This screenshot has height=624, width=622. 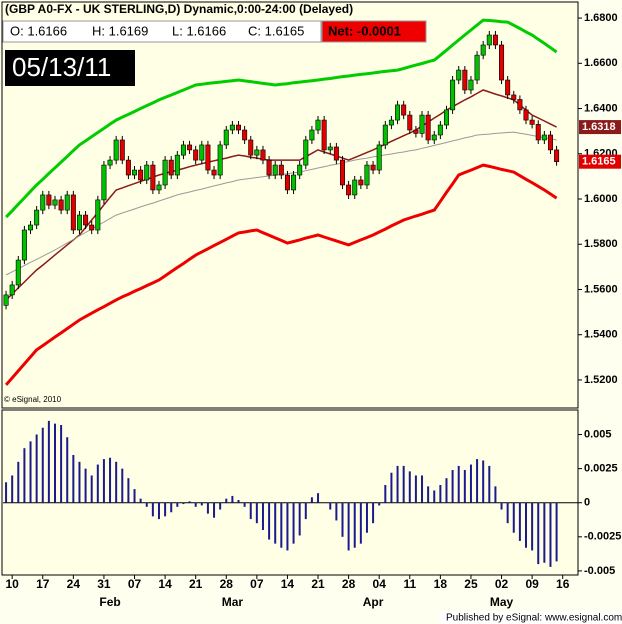 I want to click on y-tick-label: 1.5800, so click(x=601, y=244).